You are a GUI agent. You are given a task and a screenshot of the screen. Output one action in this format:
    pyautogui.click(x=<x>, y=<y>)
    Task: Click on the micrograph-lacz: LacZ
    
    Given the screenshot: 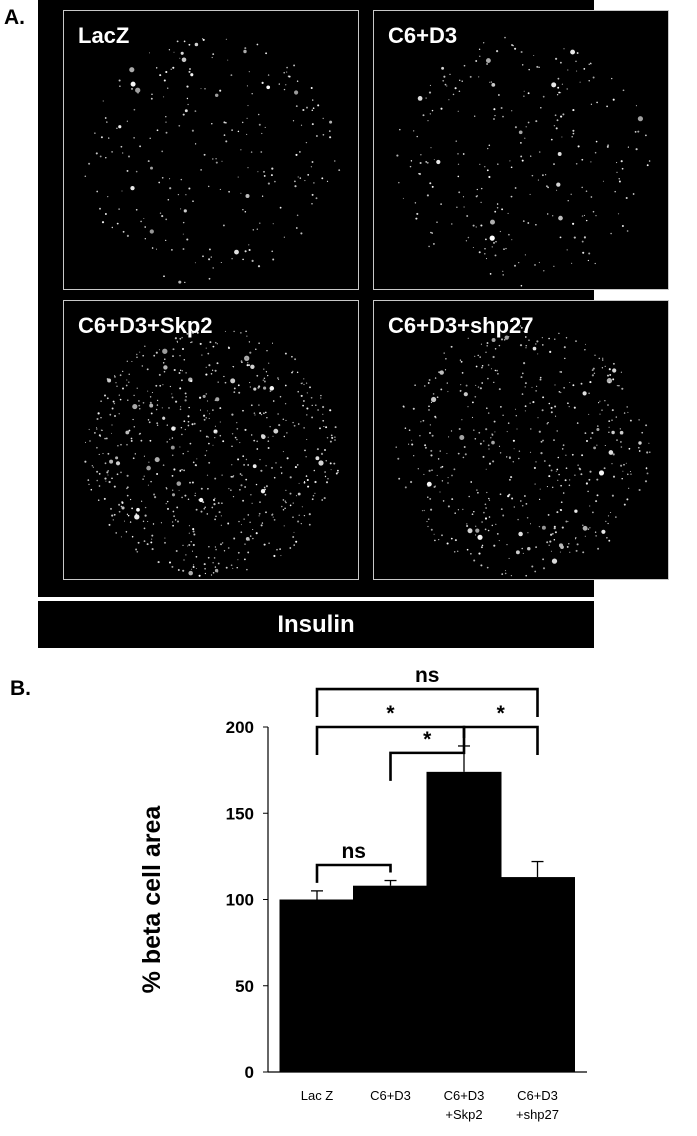 What is the action you would take?
    pyautogui.click(x=211, y=150)
    